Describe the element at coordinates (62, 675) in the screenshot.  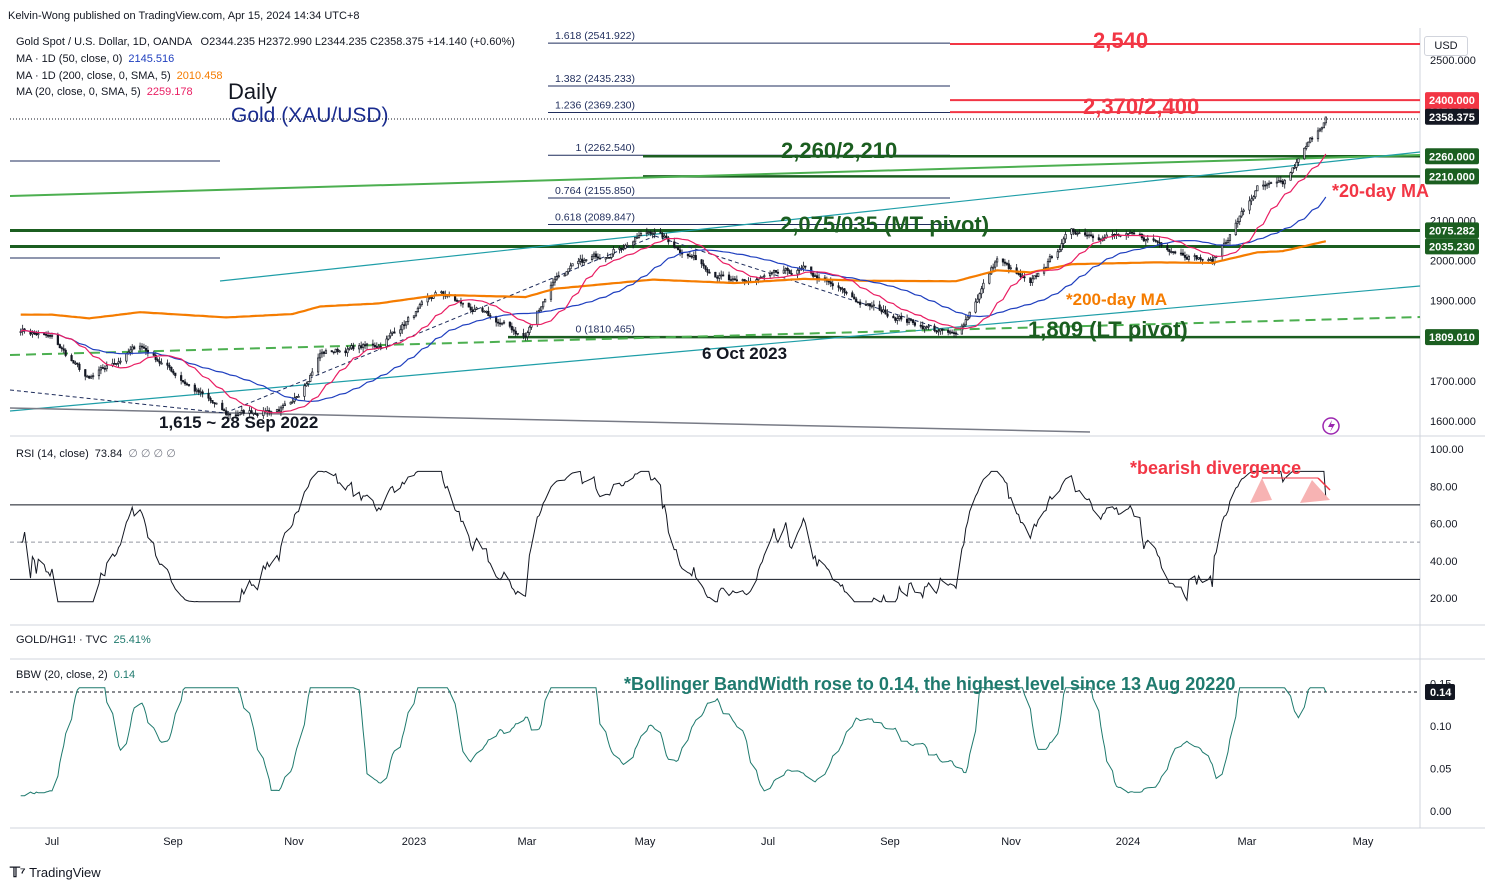
I see `legend-bbw-label: BBW (20, close, 2)` at that location.